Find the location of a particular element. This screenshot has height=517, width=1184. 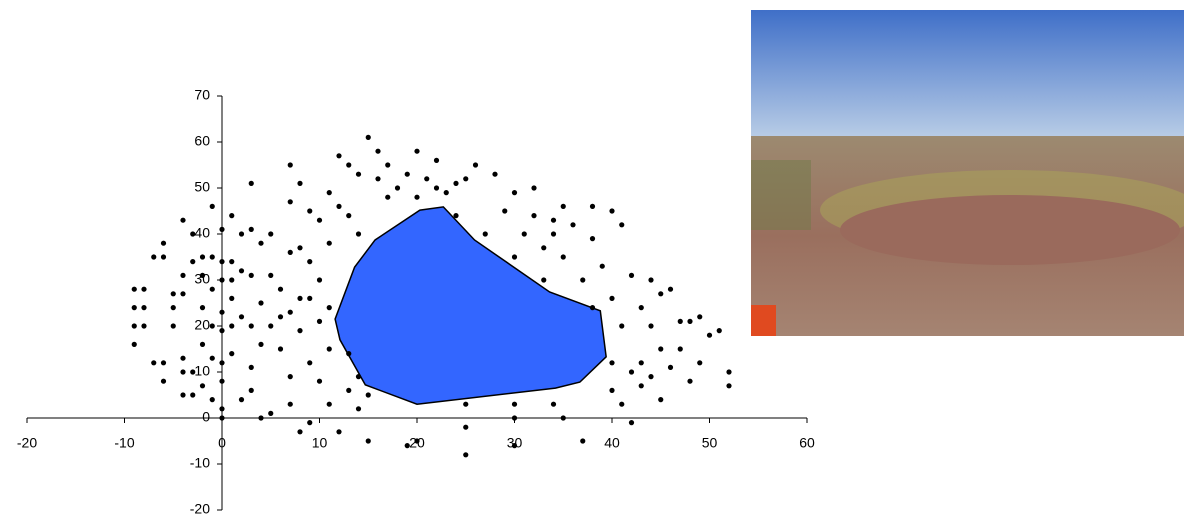

x-tick-label: 50 is located at coordinates (710, 443).